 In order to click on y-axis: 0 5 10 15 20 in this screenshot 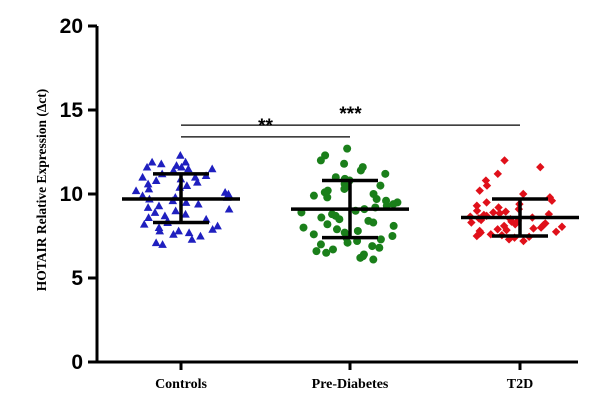, I will do `click(79, 194)`.